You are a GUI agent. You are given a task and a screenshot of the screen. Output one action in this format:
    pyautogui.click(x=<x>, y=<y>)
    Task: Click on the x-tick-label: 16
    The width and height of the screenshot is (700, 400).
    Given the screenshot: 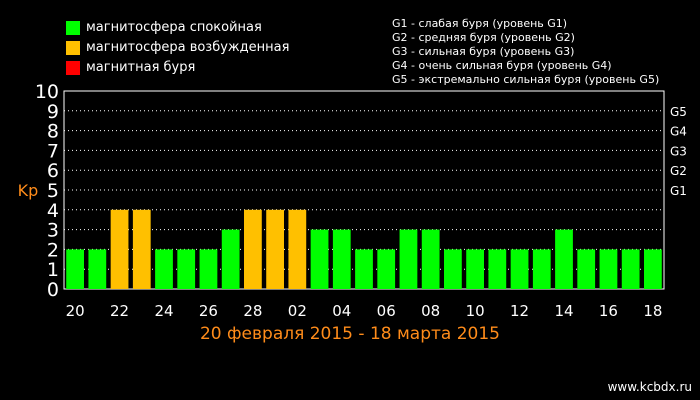 What is the action you would take?
    pyautogui.click(x=608, y=311)
    